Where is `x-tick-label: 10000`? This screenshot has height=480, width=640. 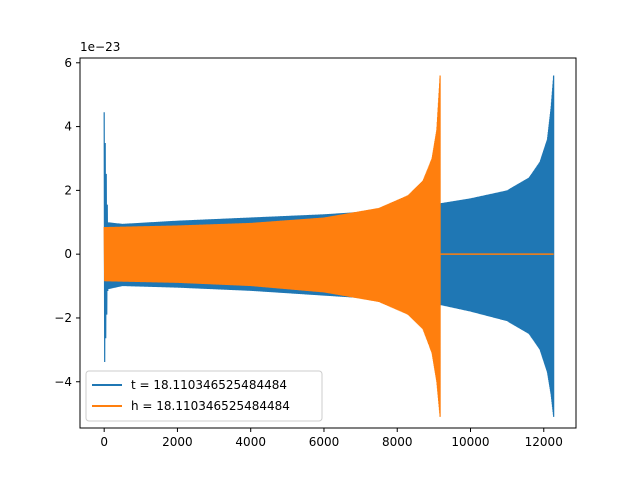 x-tick-label: 10000 is located at coordinates (470, 442).